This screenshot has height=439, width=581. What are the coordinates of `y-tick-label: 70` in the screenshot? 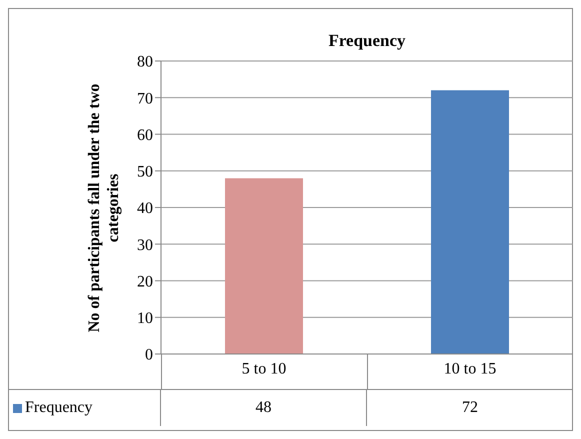 It's located at (145, 99).